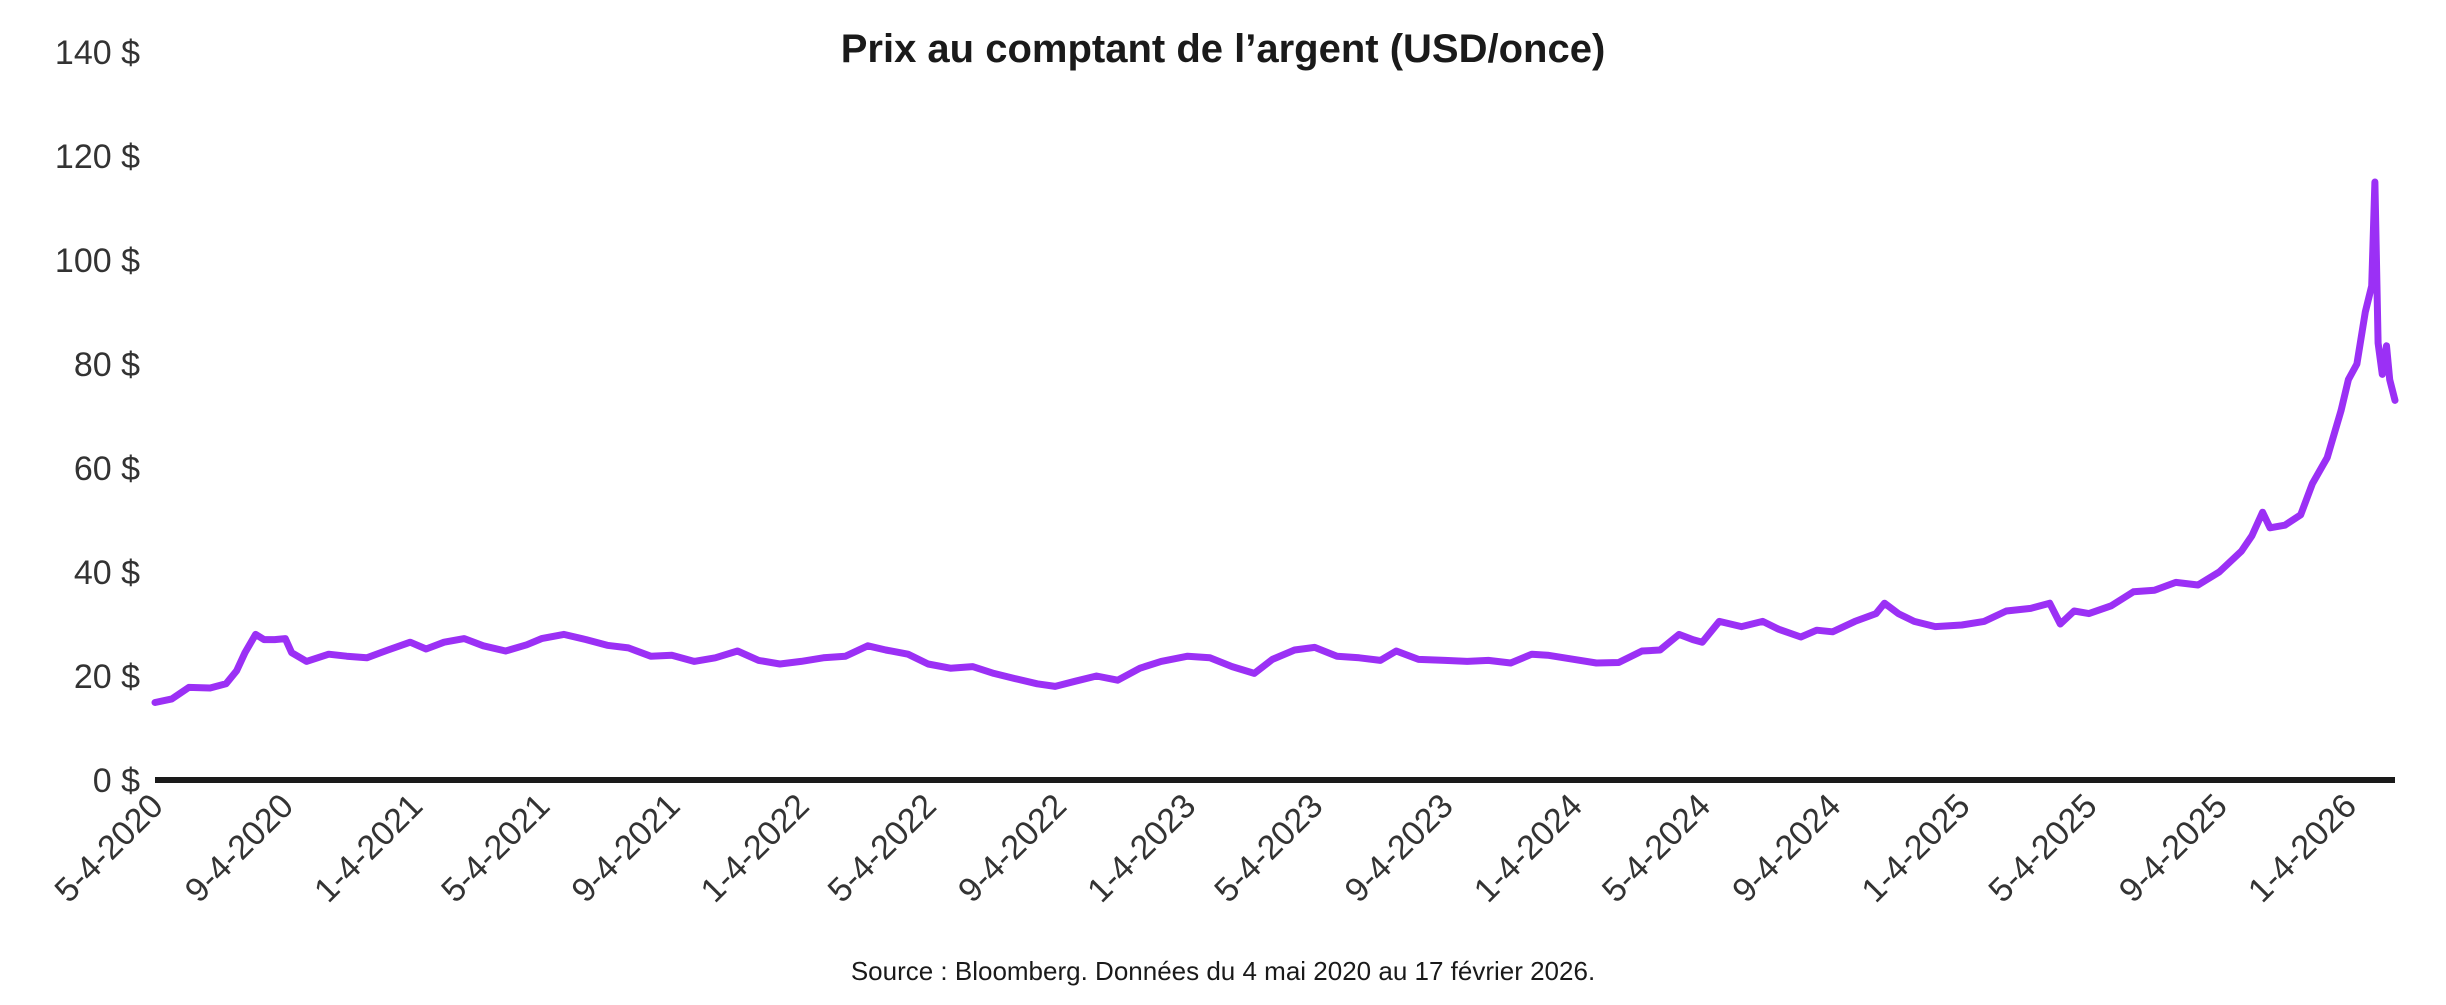  Describe the element at coordinates (625, 848) in the screenshot. I see `x-tick-label: 9-4-2021` at that location.